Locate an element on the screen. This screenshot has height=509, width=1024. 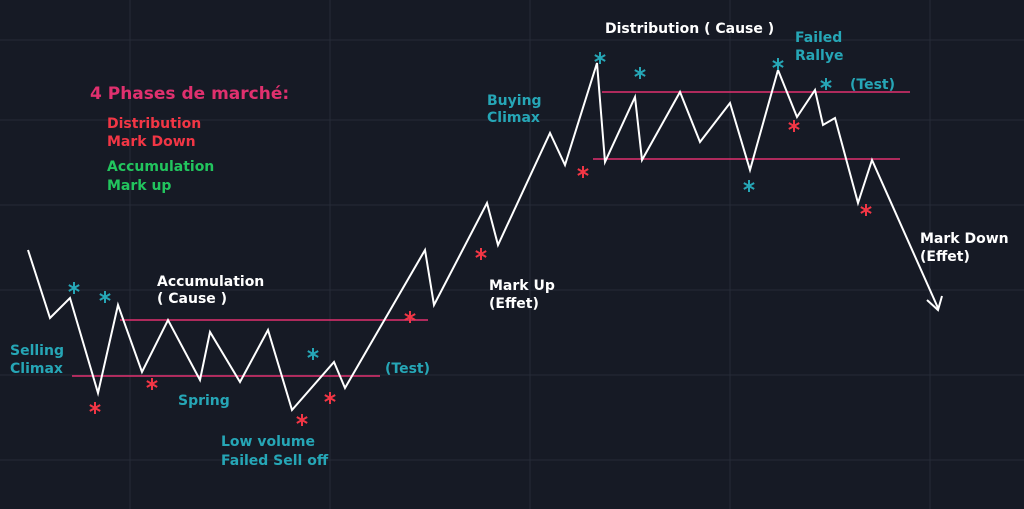
label: Rallye is located at coordinates (819, 56).